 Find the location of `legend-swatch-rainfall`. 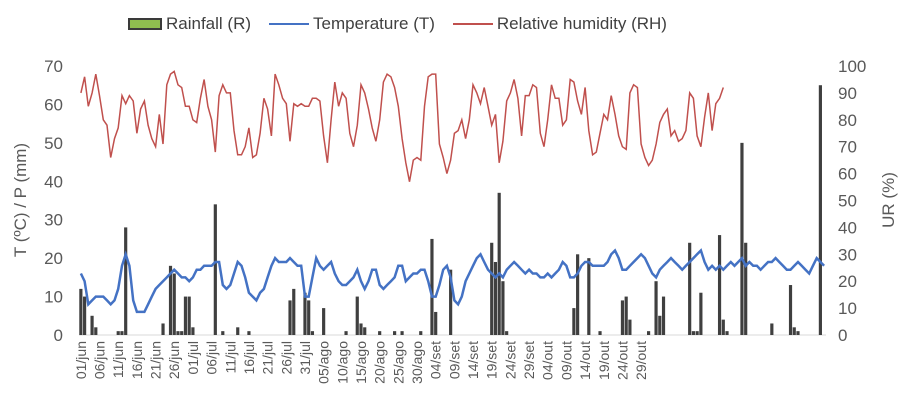

legend-swatch-rainfall is located at coordinates (145, 24).